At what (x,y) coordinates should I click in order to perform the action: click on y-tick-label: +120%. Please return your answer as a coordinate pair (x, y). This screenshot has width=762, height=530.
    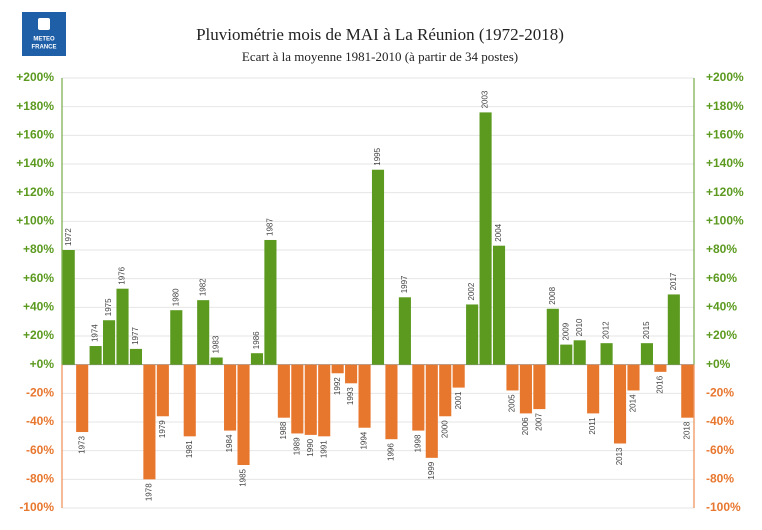
    Looking at the image, I should click on (35, 192).